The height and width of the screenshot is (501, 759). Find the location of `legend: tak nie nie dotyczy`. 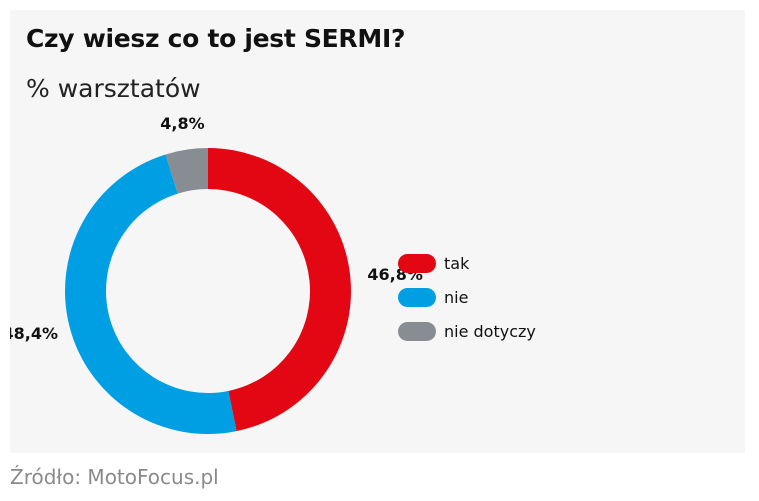

legend: tak nie nie dotyczy is located at coordinates (467, 297).